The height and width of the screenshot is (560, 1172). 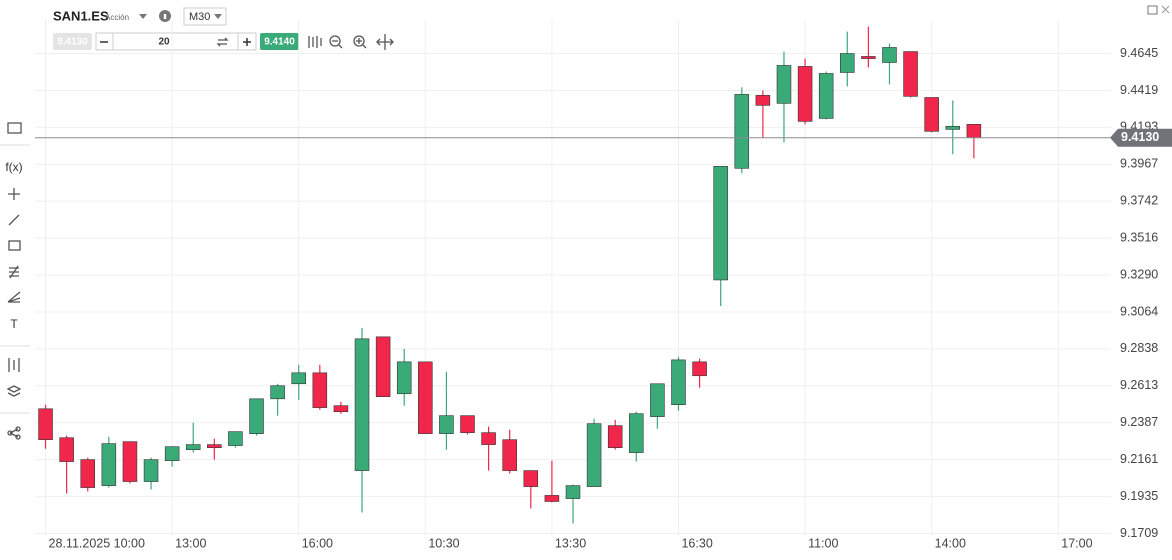 What do you see at coordinates (385, 42) in the screenshot?
I see `pan-icon` at bounding box center [385, 42].